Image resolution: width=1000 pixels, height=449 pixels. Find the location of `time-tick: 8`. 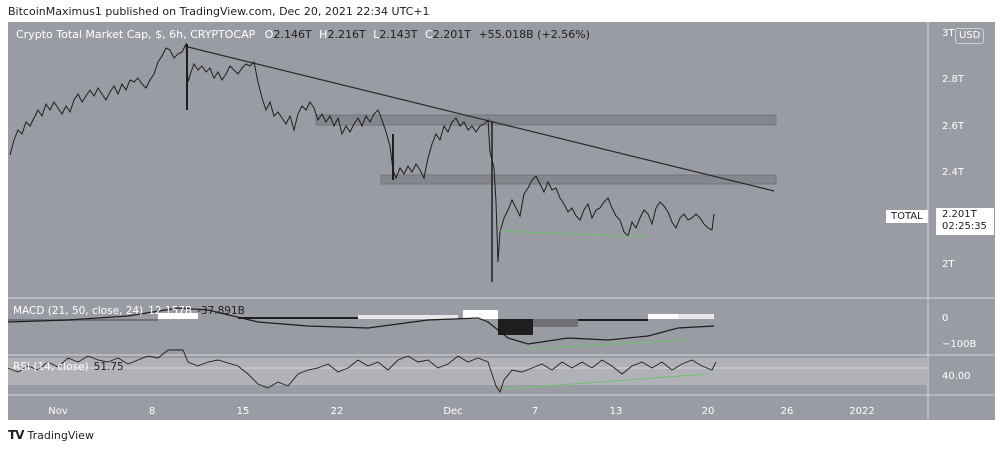

time-tick: 8 is located at coordinates (152, 411).